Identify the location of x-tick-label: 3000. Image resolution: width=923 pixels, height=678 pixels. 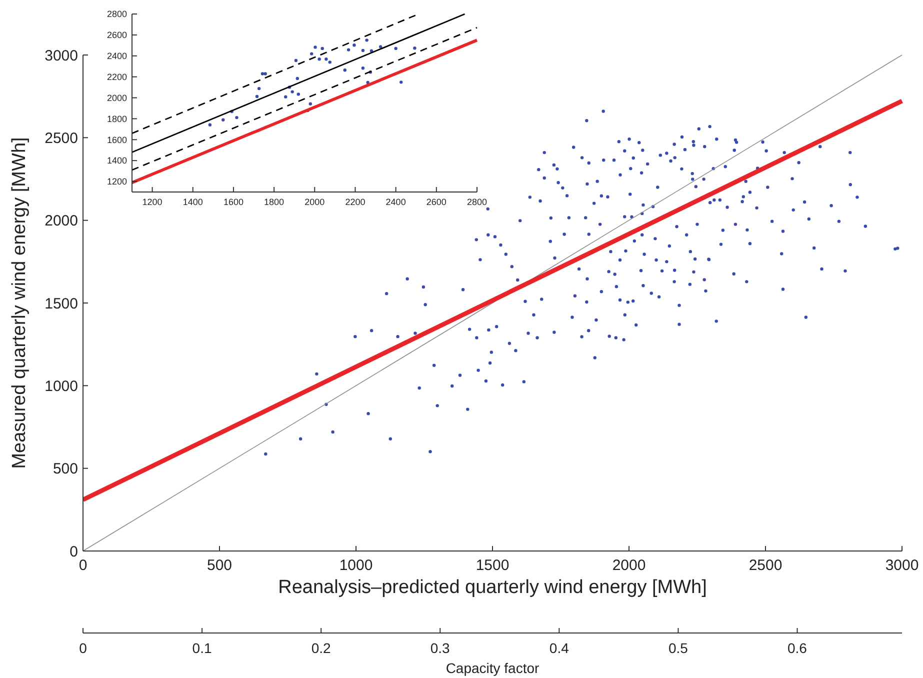
(902, 565).